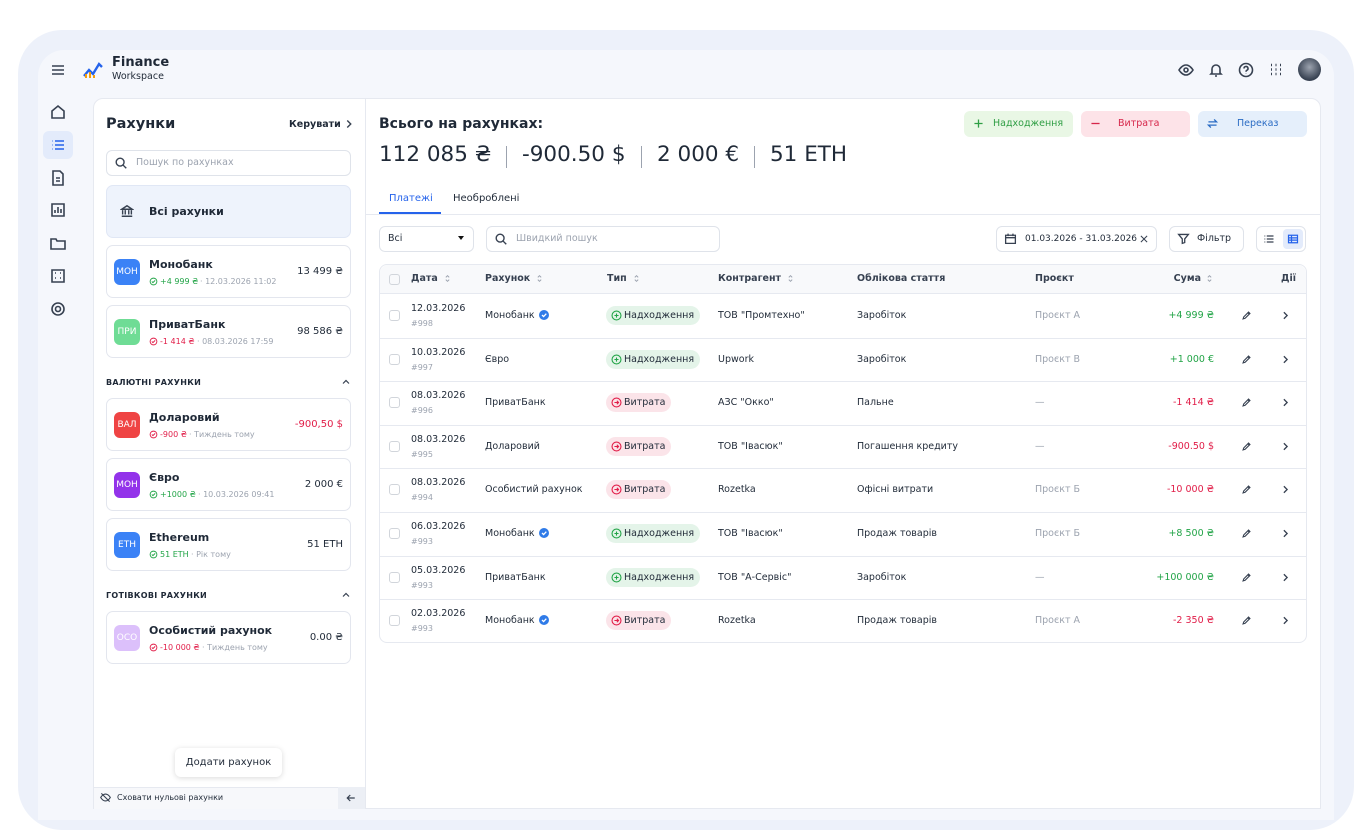  What do you see at coordinates (424, 278) in the screenshot?
I see `column-header: Дата` at bounding box center [424, 278].